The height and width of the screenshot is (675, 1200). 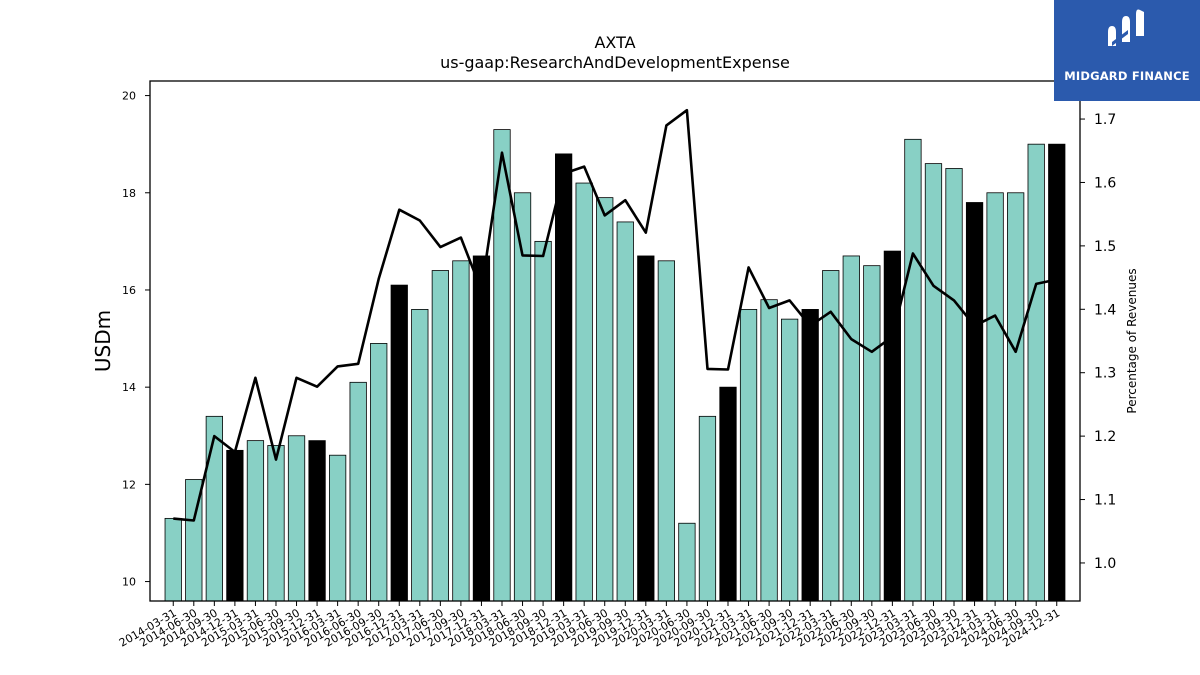 I want to click on y-tick-label: 20, so click(x=129, y=96).